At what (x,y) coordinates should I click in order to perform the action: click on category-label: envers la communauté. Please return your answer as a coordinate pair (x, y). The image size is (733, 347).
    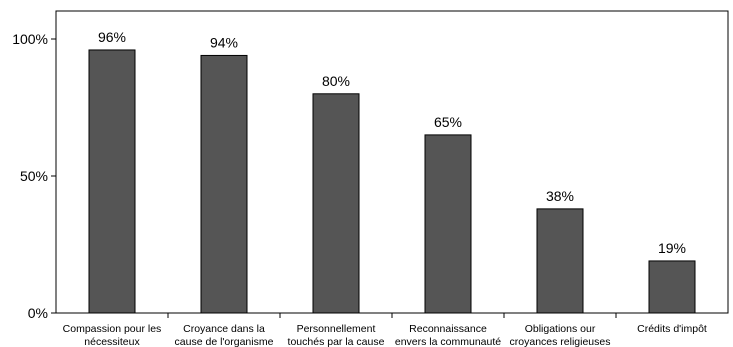
    Looking at the image, I should click on (448, 341).